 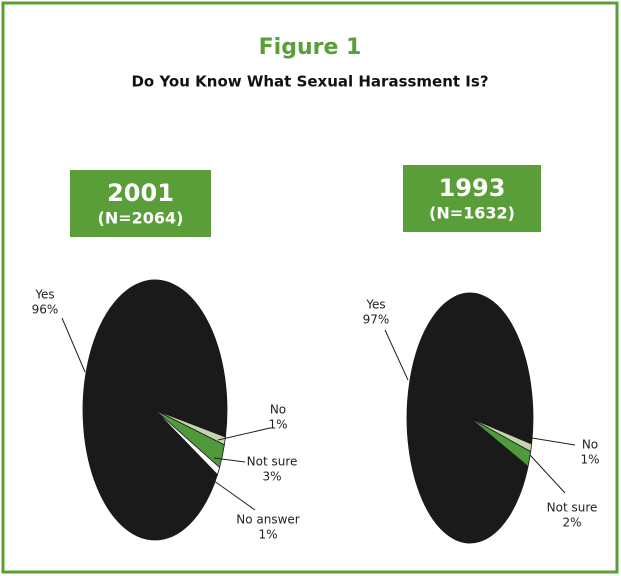 I want to click on slice-value: 97%, so click(x=376, y=320).